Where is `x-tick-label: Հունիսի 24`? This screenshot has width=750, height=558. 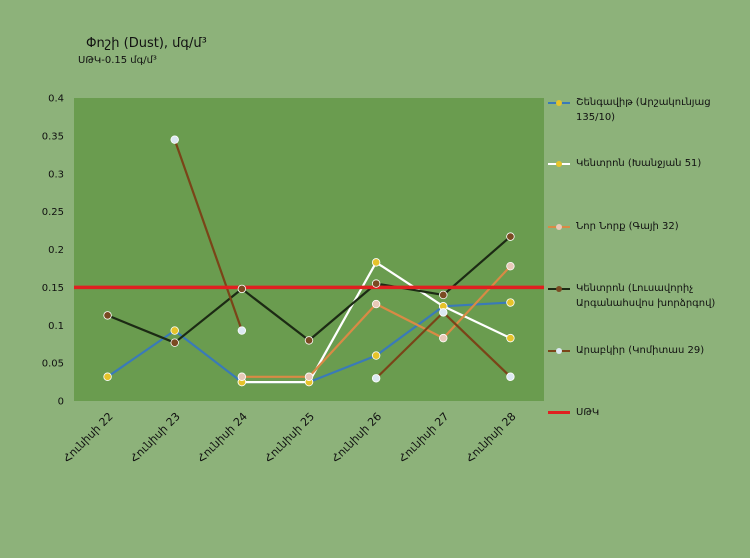
x-tick-label: Հունիսի 24 is located at coordinates (222, 437).